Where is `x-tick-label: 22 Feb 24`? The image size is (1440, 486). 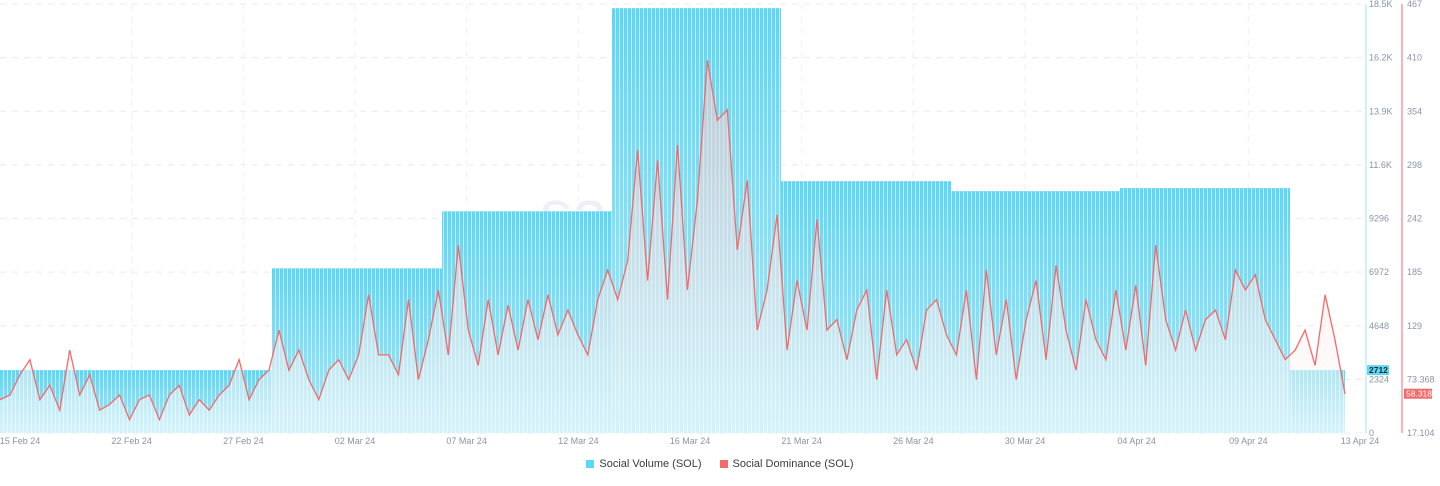
x-tick-label: 22 Feb 24 is located at coordinates (131, 441).